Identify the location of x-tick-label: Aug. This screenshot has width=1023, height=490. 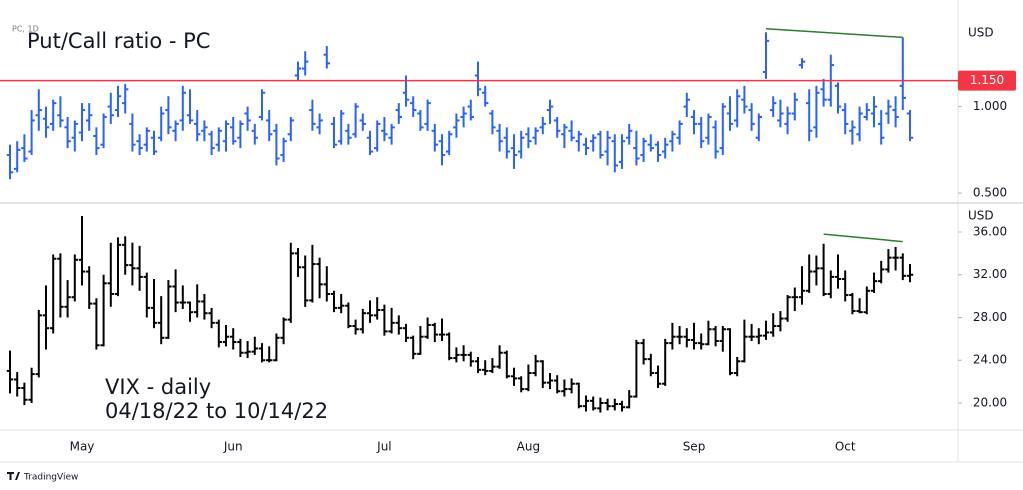
(528, 447).